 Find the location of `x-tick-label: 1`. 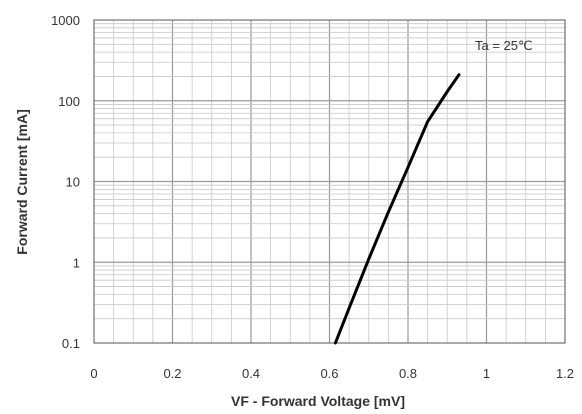

x-tick-label: 1 is located at coordinates (486, 373).